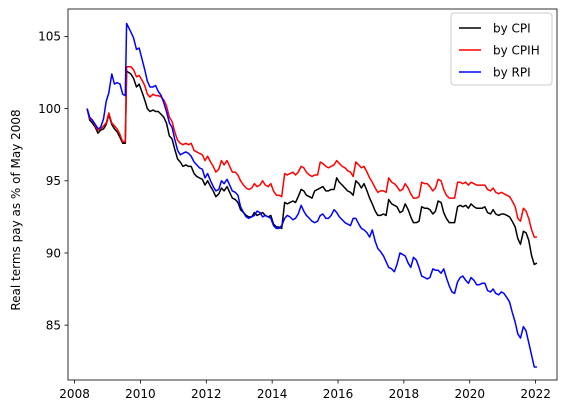  Describe the element at coordinates (206, 394) in the screenshot. I see `x-tick-label: 2012` at that location.